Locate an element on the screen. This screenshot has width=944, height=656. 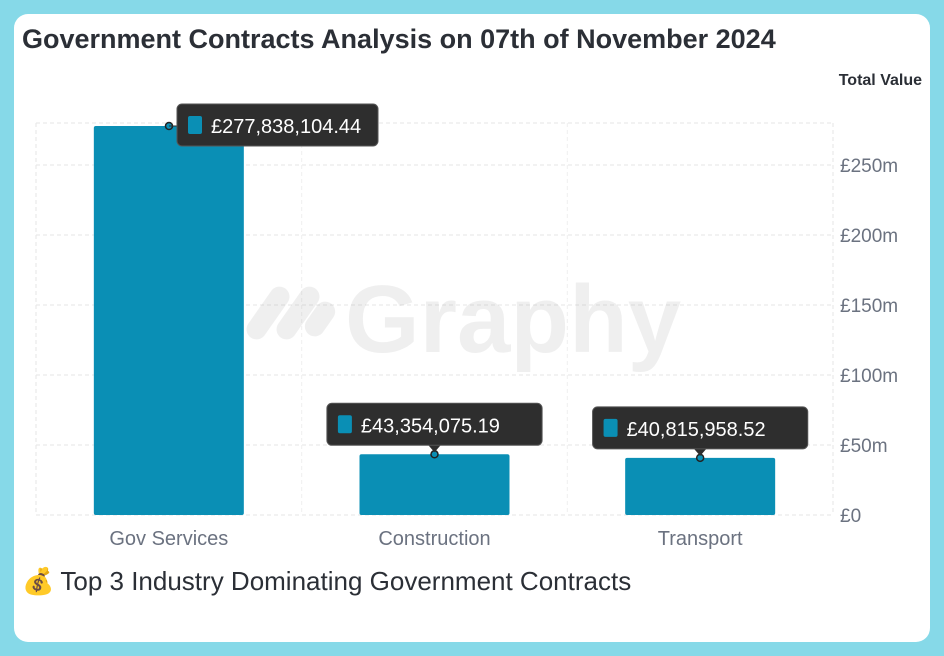
data-label: £40,815,958.52 is located at coordinates (696, 430).